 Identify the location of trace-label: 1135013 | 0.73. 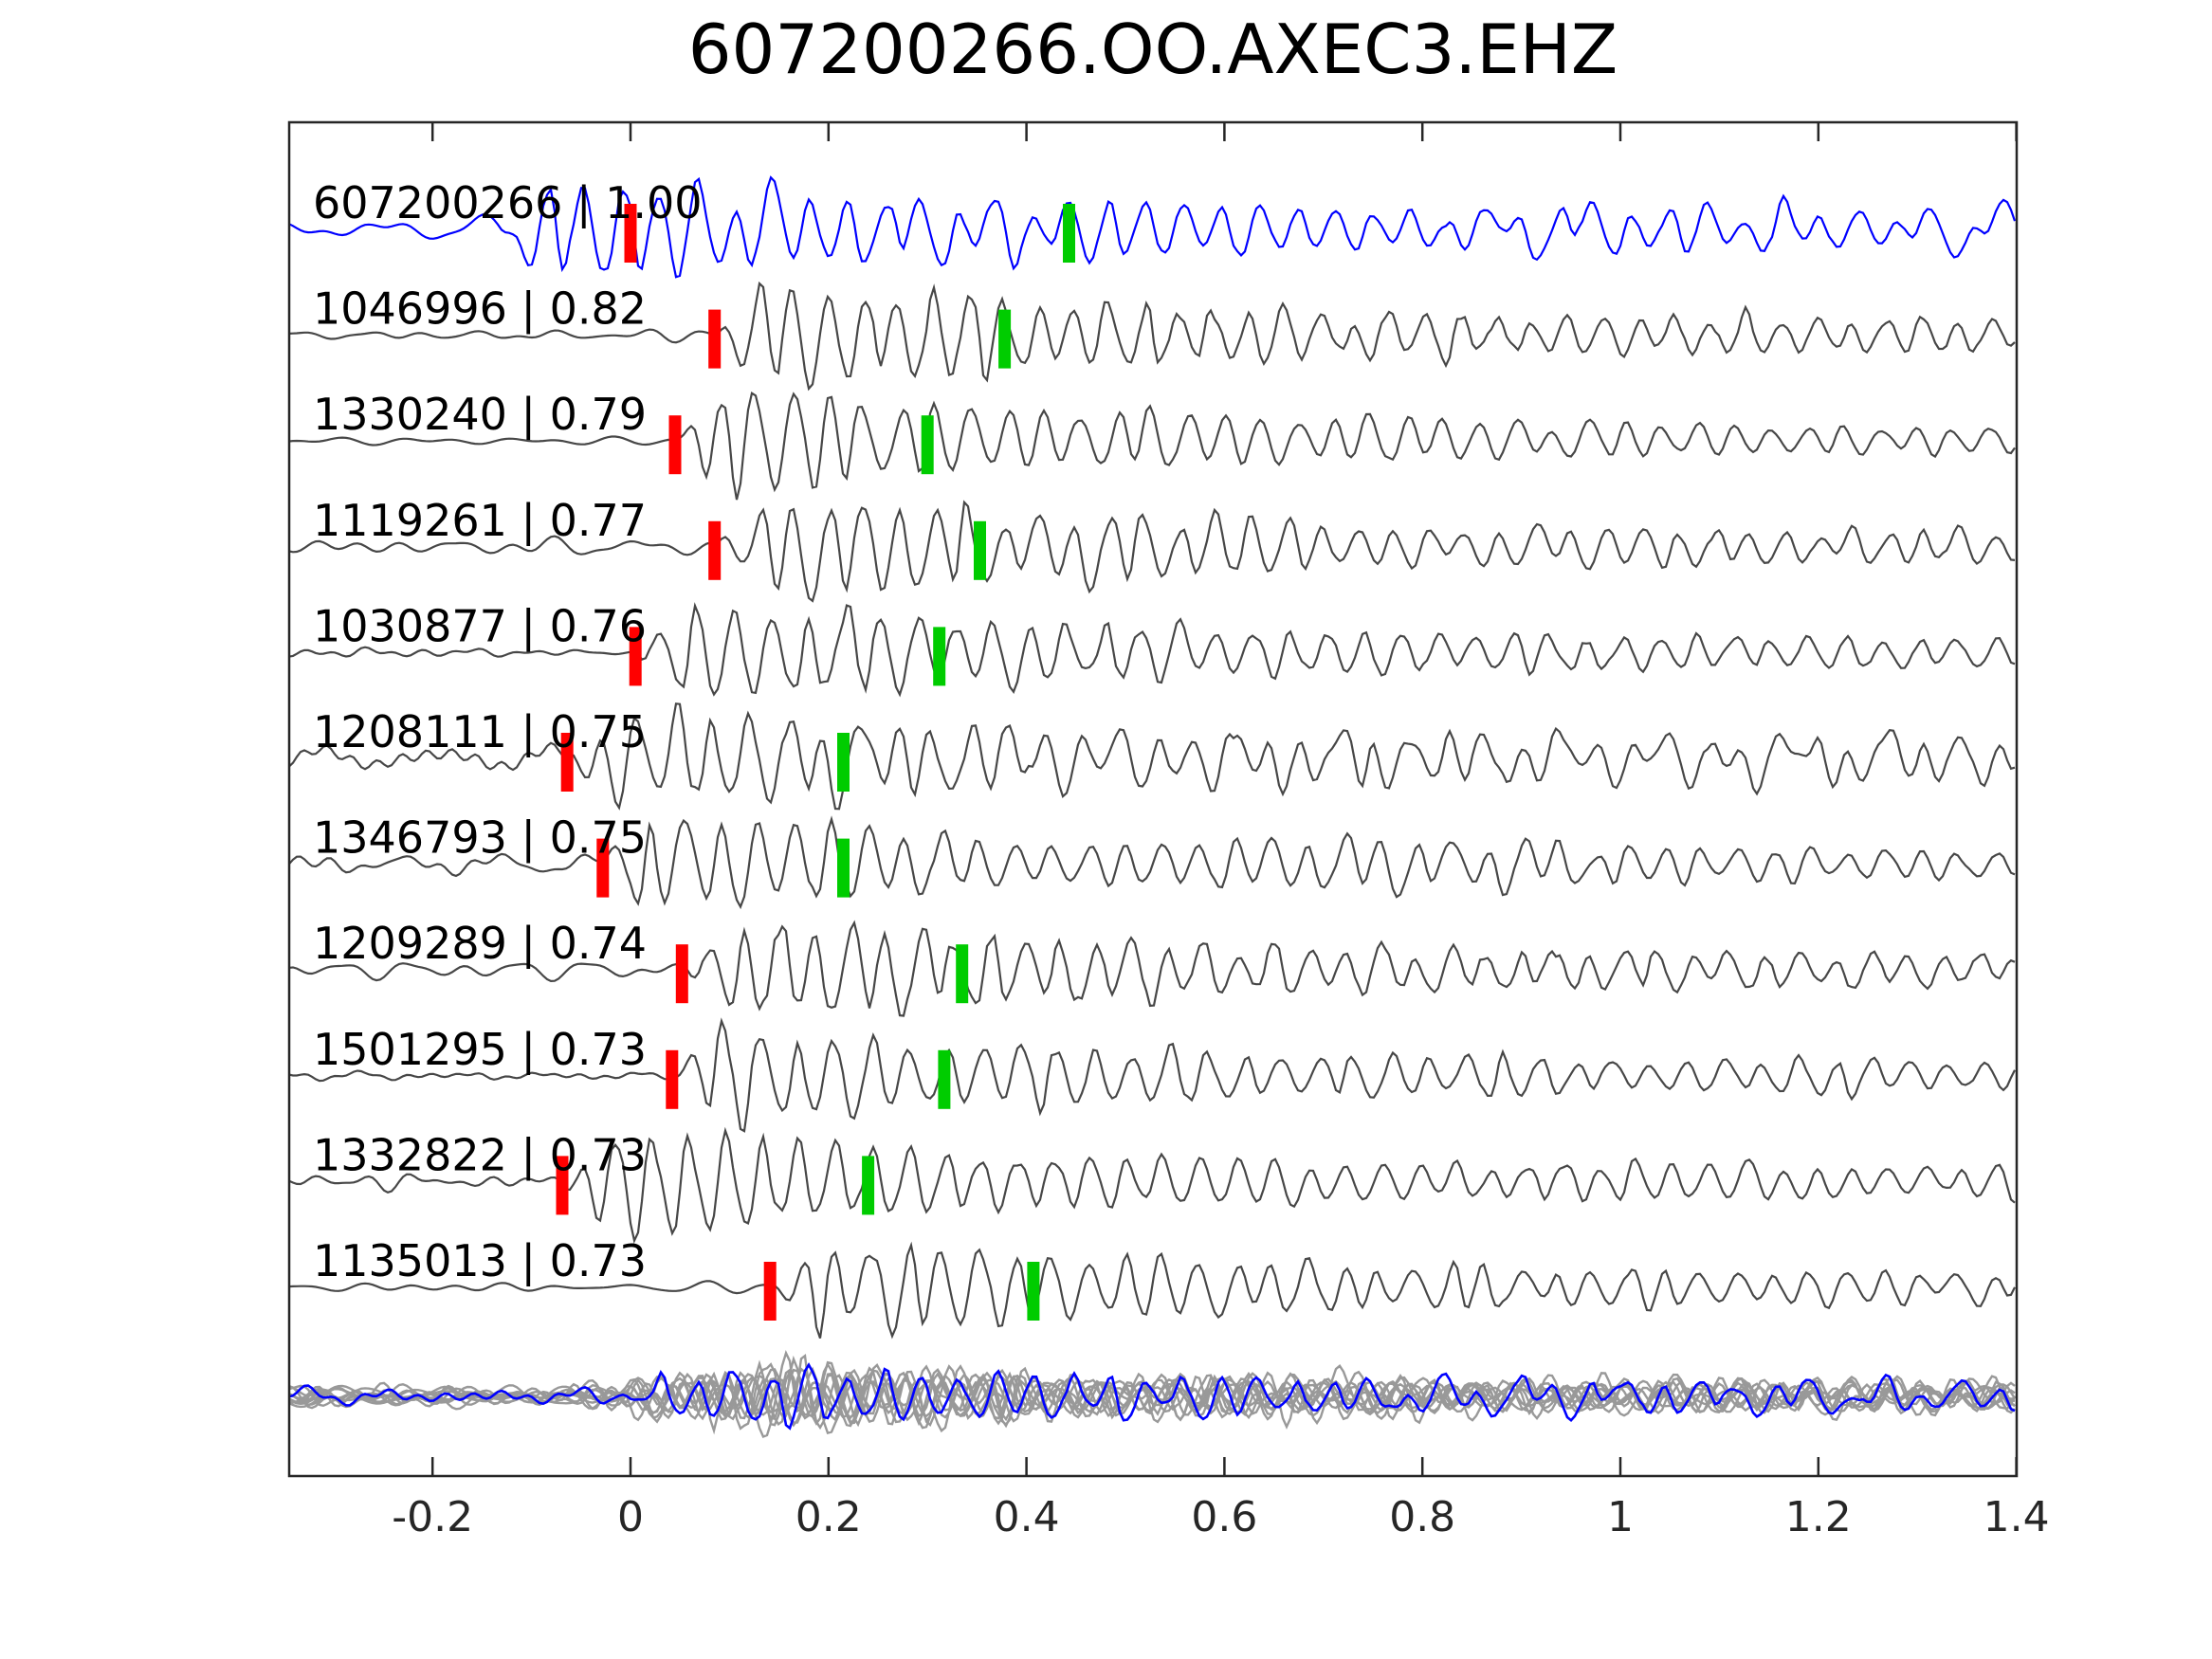
(480, 1261).